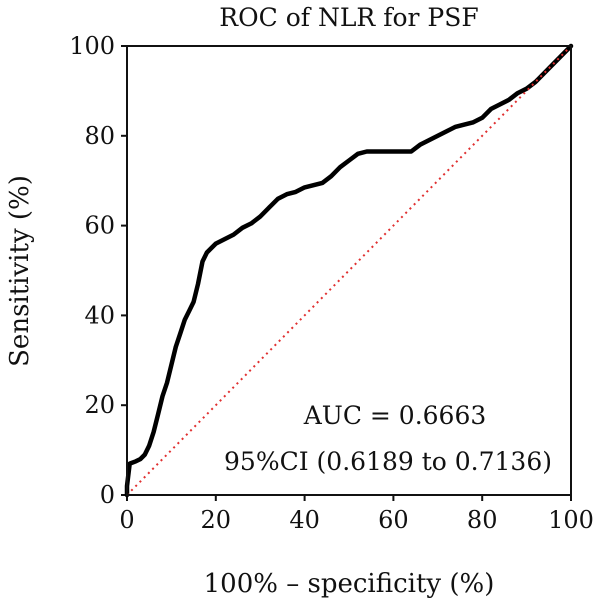 This screenshot has height=606, width=600. I want to click on chart-title: ROC of NLR for PSF, so click(348, 17).